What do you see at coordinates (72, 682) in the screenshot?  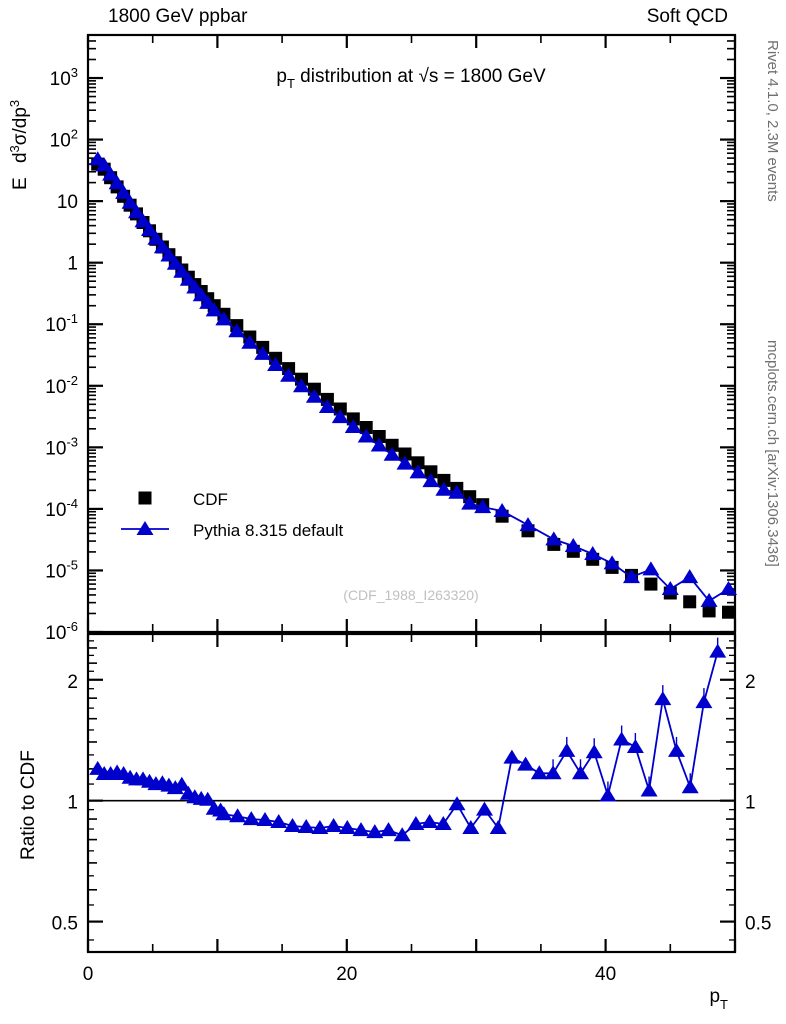 I see `ratio-y-tick-label-left: 2` at bounding box center [72, 682].